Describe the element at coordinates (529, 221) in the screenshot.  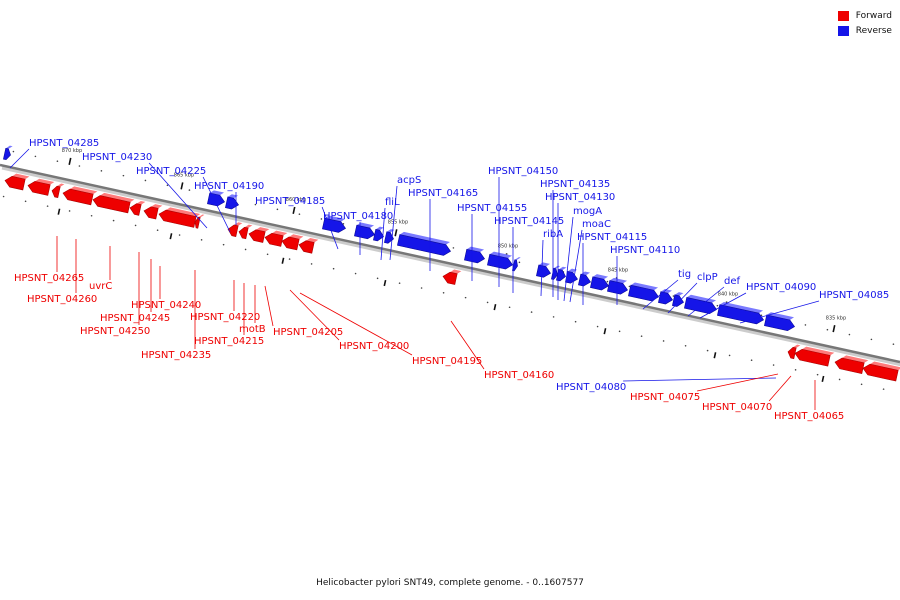
I see `reverse-gene-label-hpsnt-04145: HPSNT_04145` at that location.